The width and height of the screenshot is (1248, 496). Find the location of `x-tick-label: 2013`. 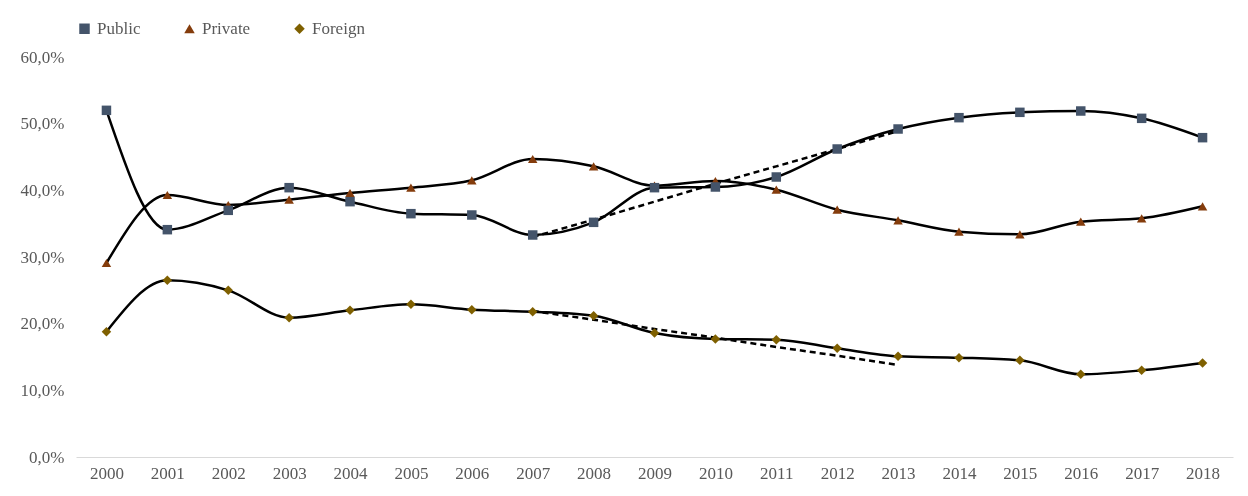

x-tick-label: 2013 is located at coordinates (898, 473).